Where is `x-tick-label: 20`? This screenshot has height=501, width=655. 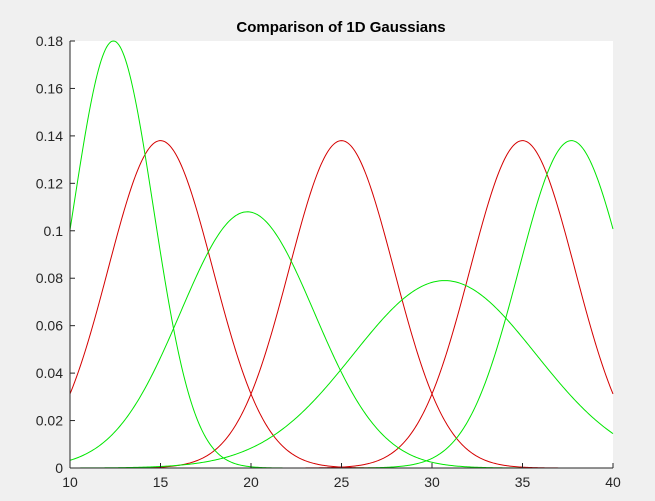 x-tick-label: 20 is located at coordinates (251, 482).